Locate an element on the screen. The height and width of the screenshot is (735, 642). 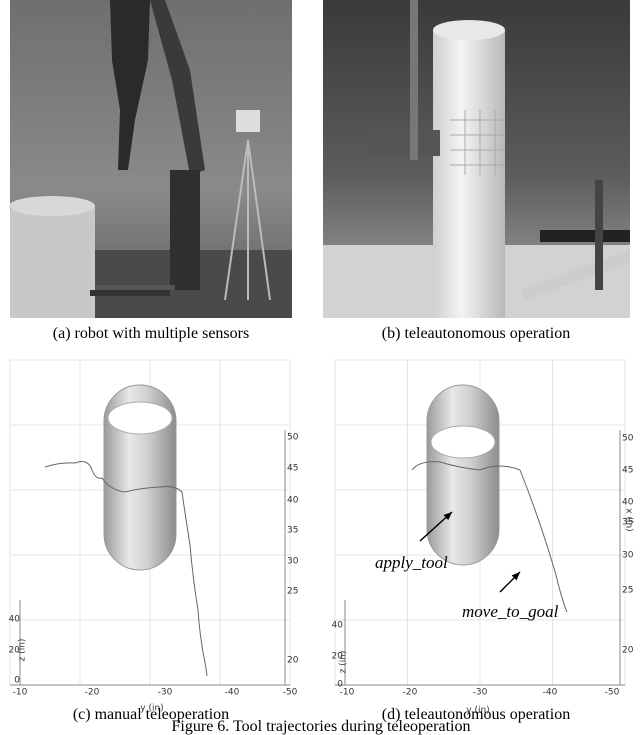
panel-caption: (d) teleautonomous operation is located at coordinates (476, 714).